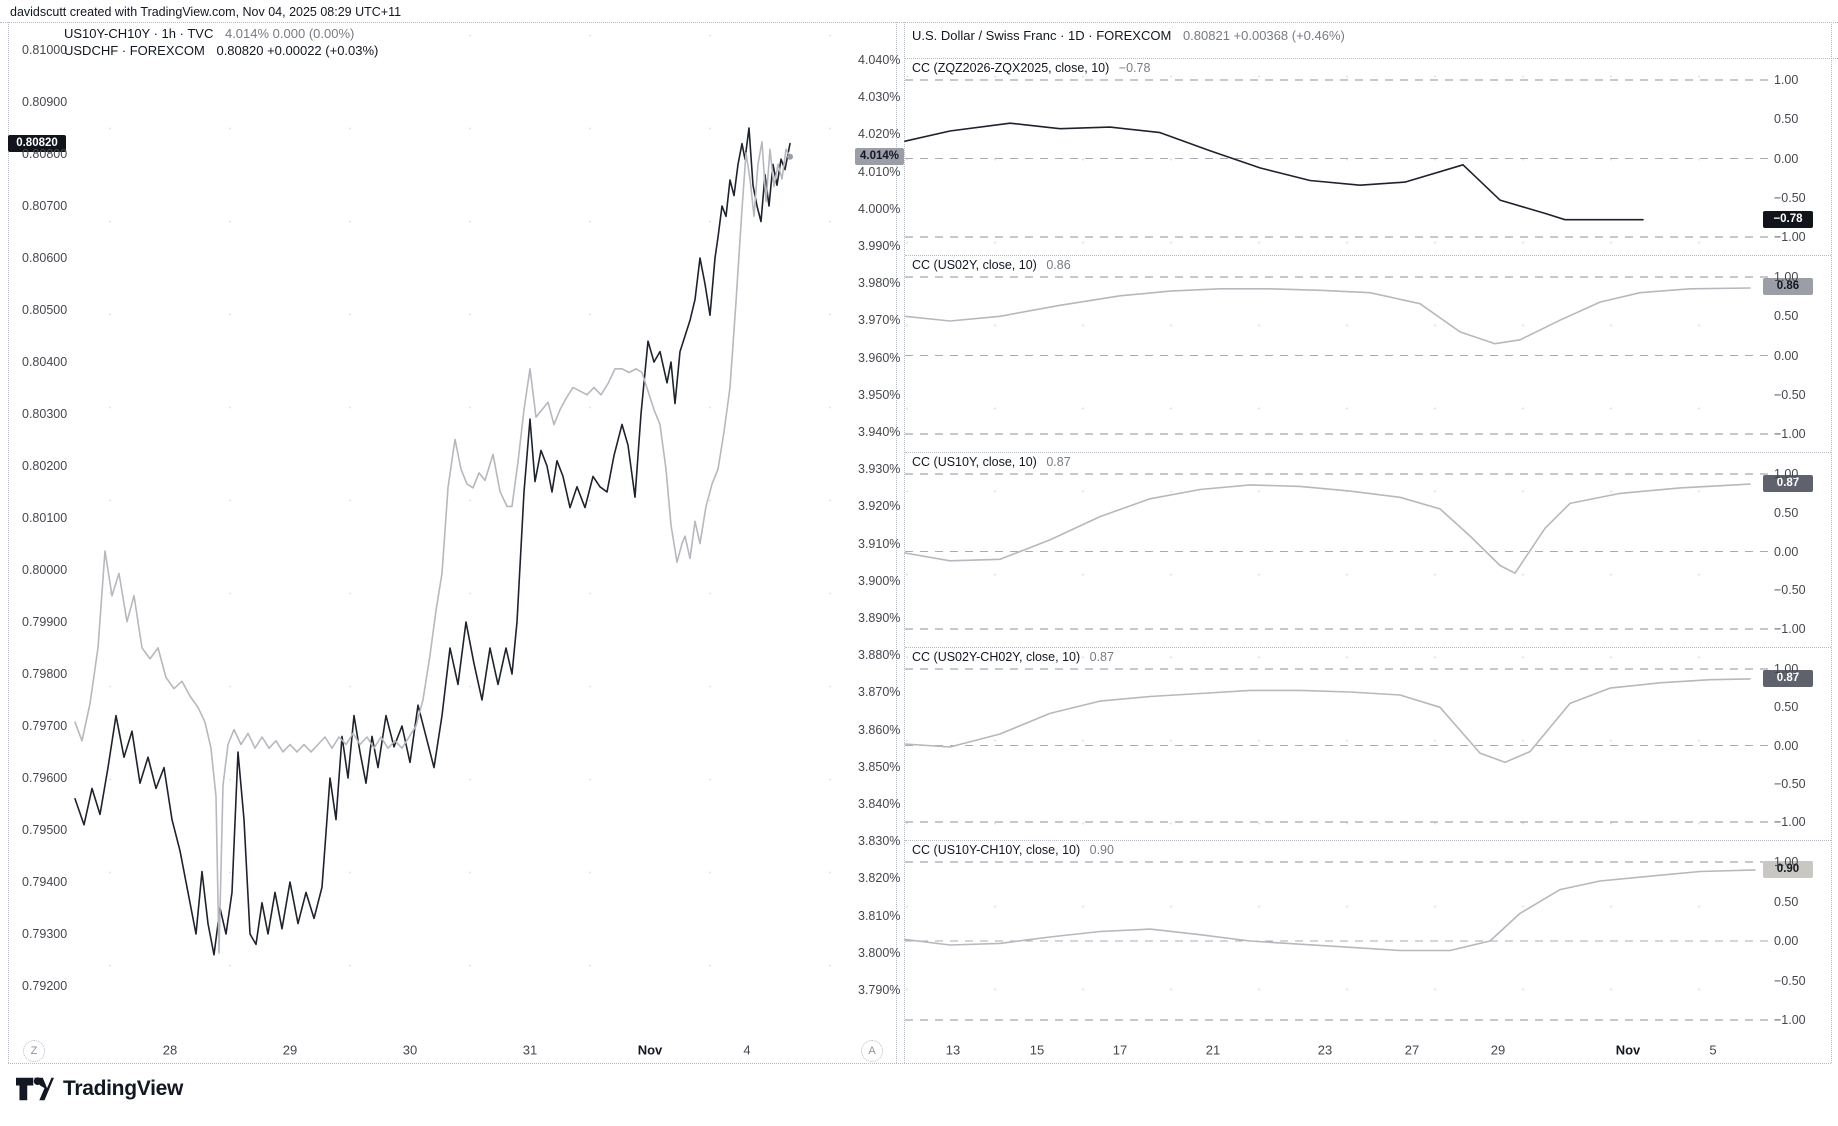 The height and width of the screenshot is (1126, 1838). Describe the element at coordinates (879, 692) in the screenshot. I see `percent-scale-tick: 3.870%` at that location.